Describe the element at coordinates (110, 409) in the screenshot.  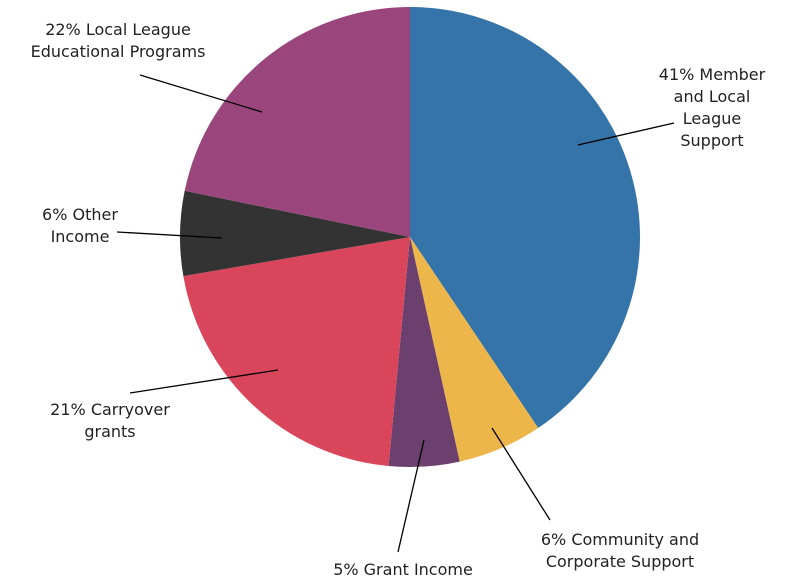
I see `slice-label-line: 21% Carryover` at that location.